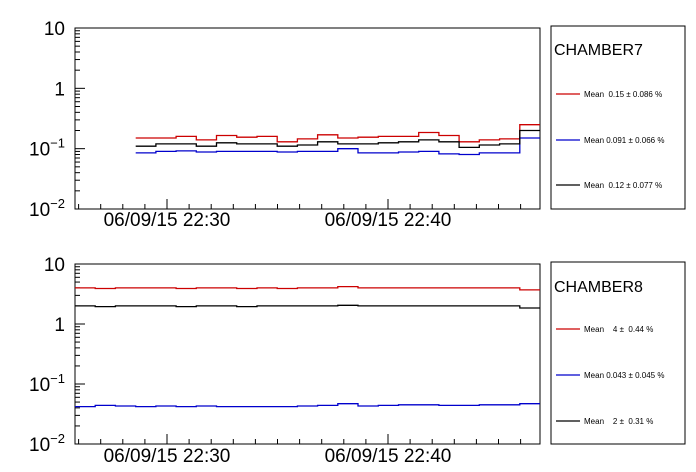 The height and width of the screenshot is (472, 696). Describe the element at coordinates (618, 329) in the screenshot. I see `legend-entry-label: Mean 4 ± 0.44 %` at that location.